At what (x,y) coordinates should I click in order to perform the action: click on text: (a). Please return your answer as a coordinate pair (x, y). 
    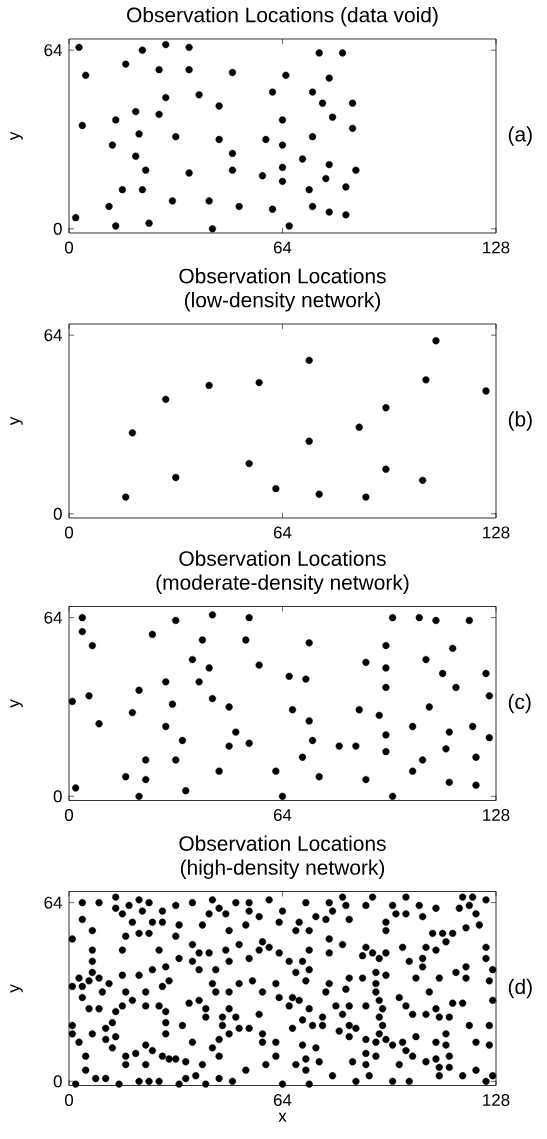
    Looking at the image, I should click on (520, 136).